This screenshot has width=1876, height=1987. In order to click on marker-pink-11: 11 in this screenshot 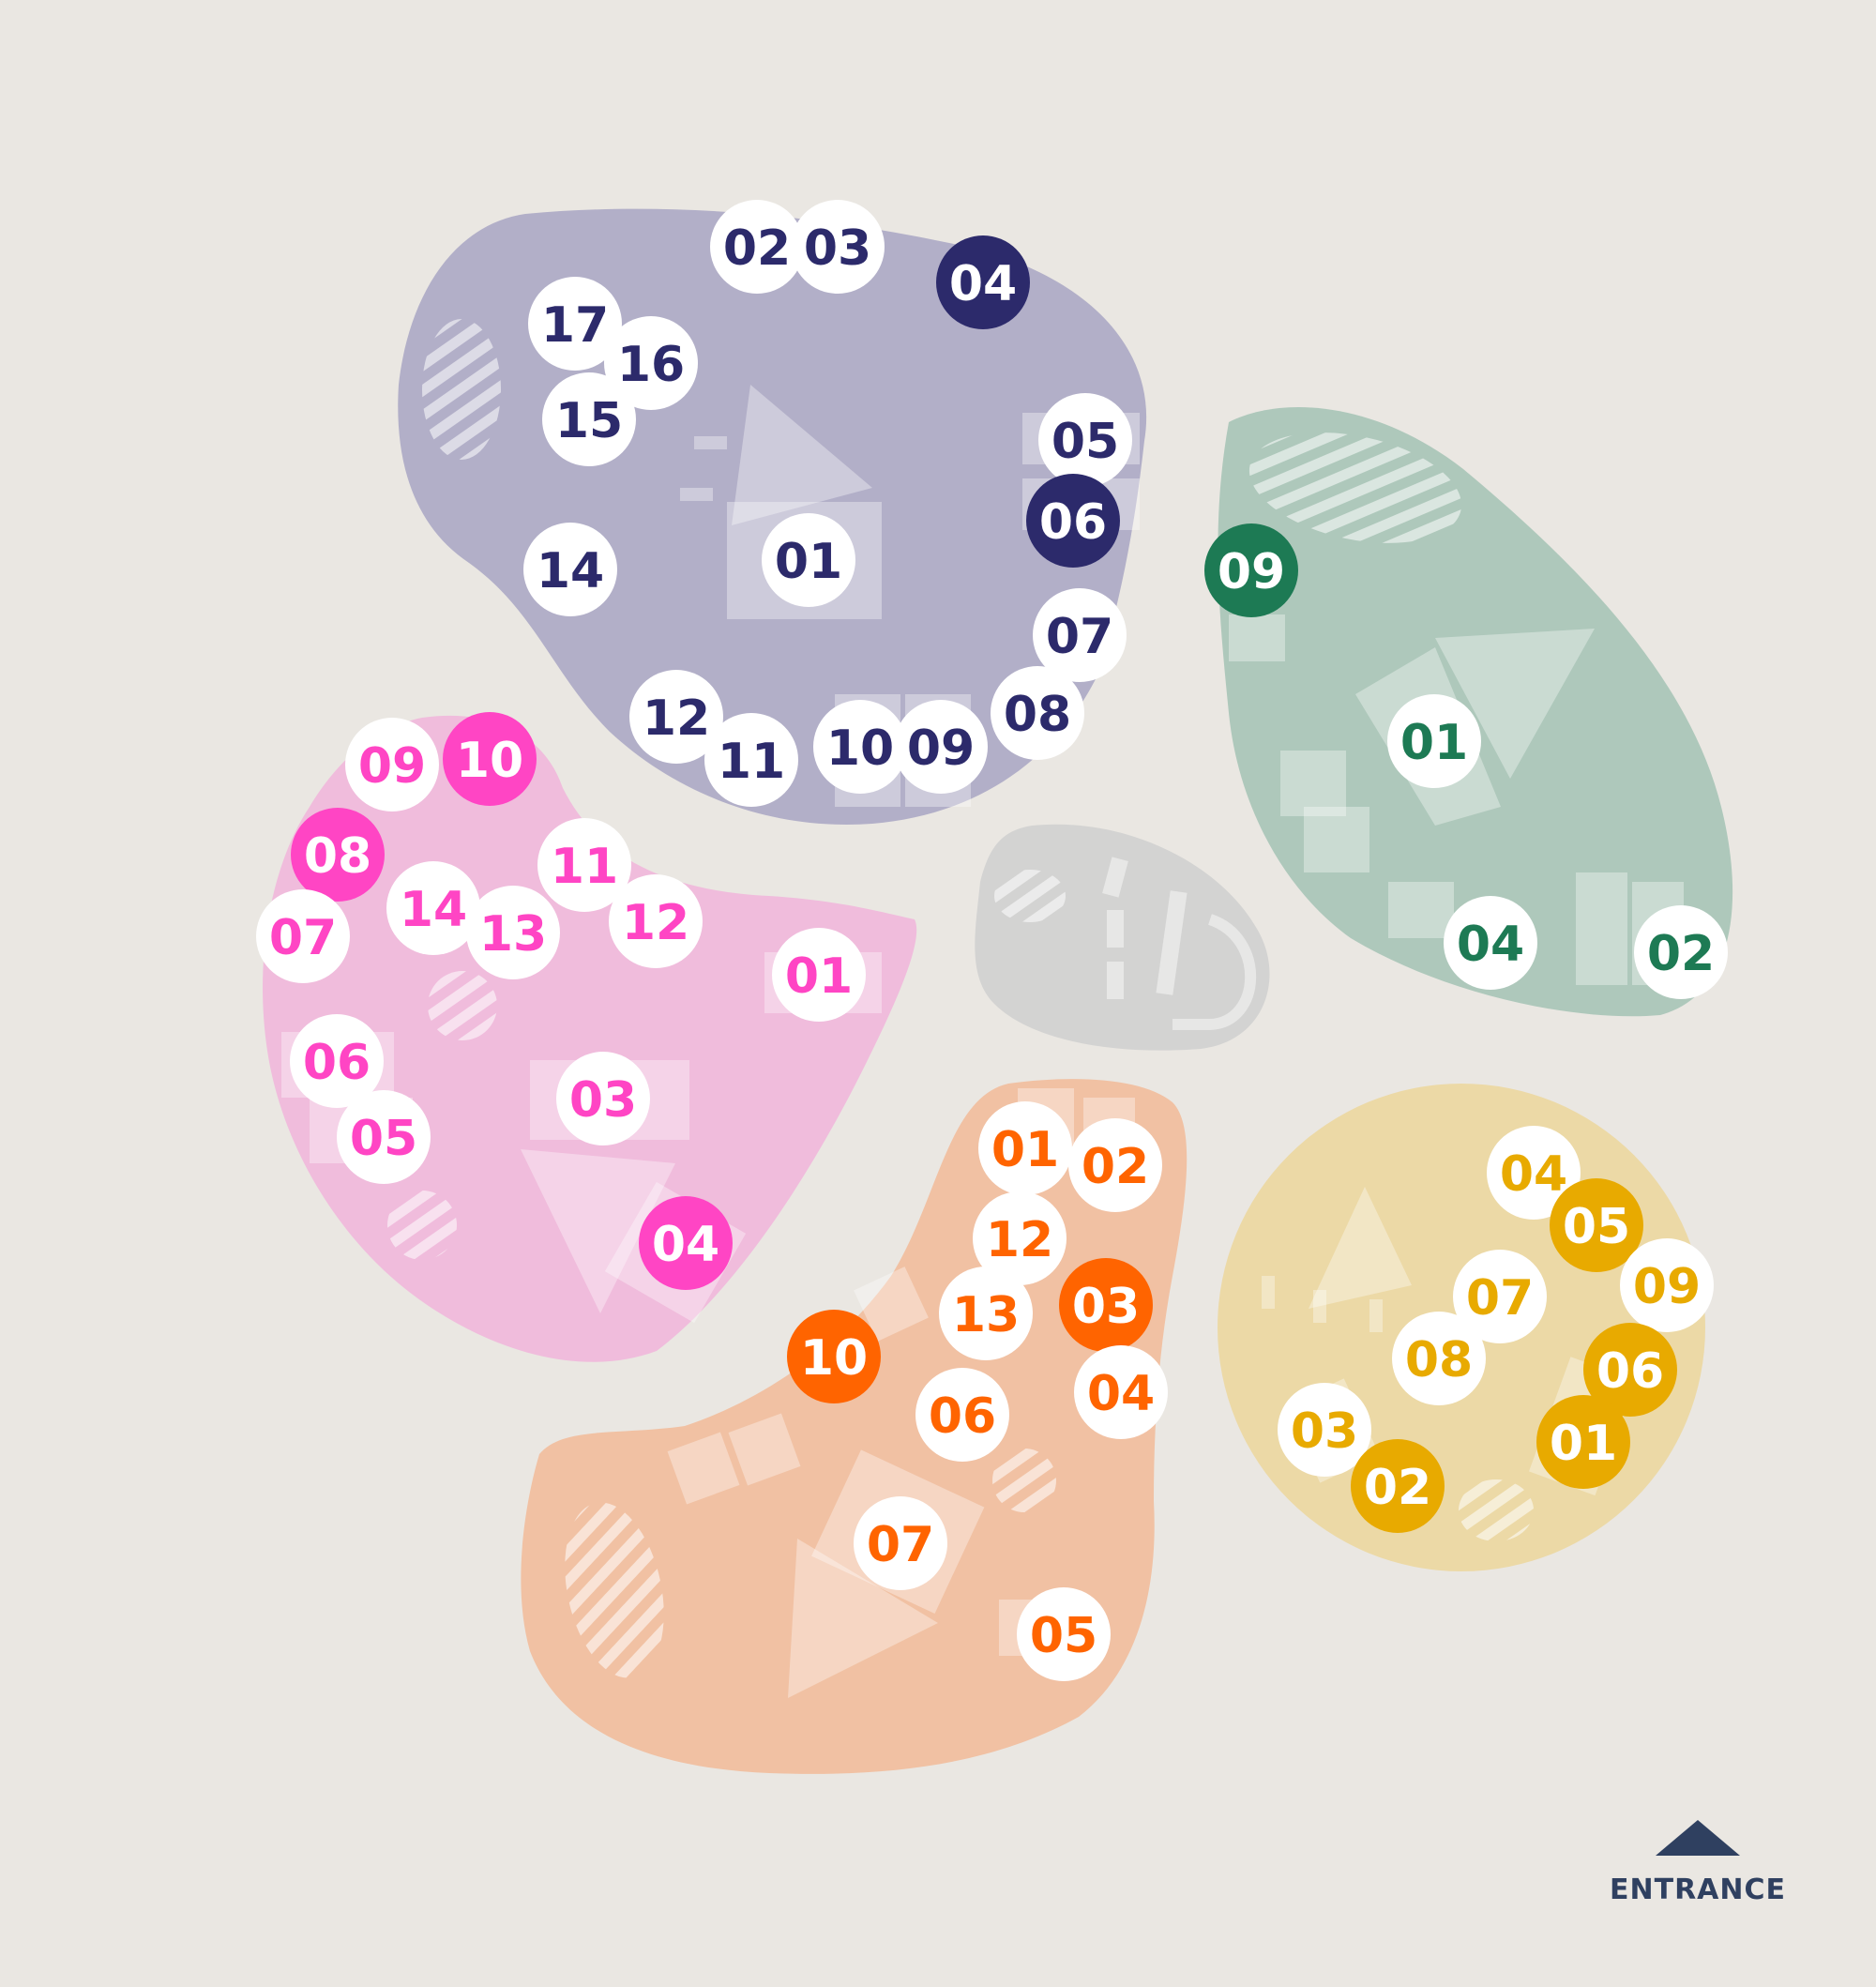, I will do `click(584, 865)`.